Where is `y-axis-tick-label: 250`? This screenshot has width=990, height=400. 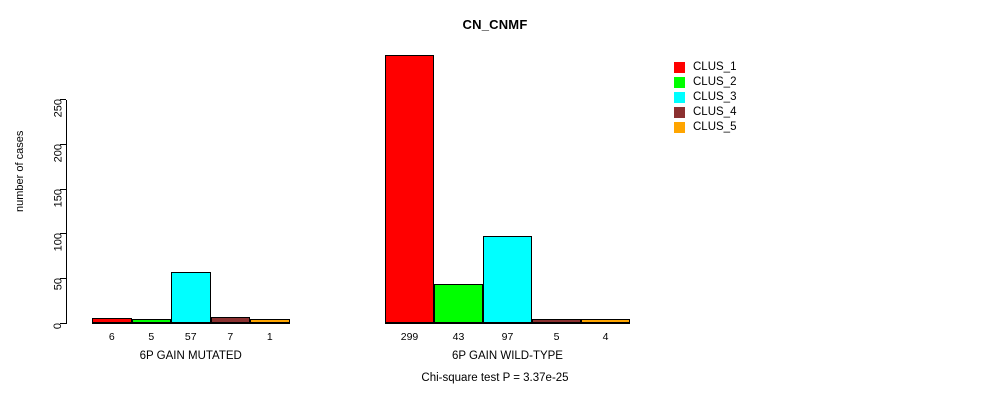
y-axis-tick-label: 250 is located at coordinates (58, 108).